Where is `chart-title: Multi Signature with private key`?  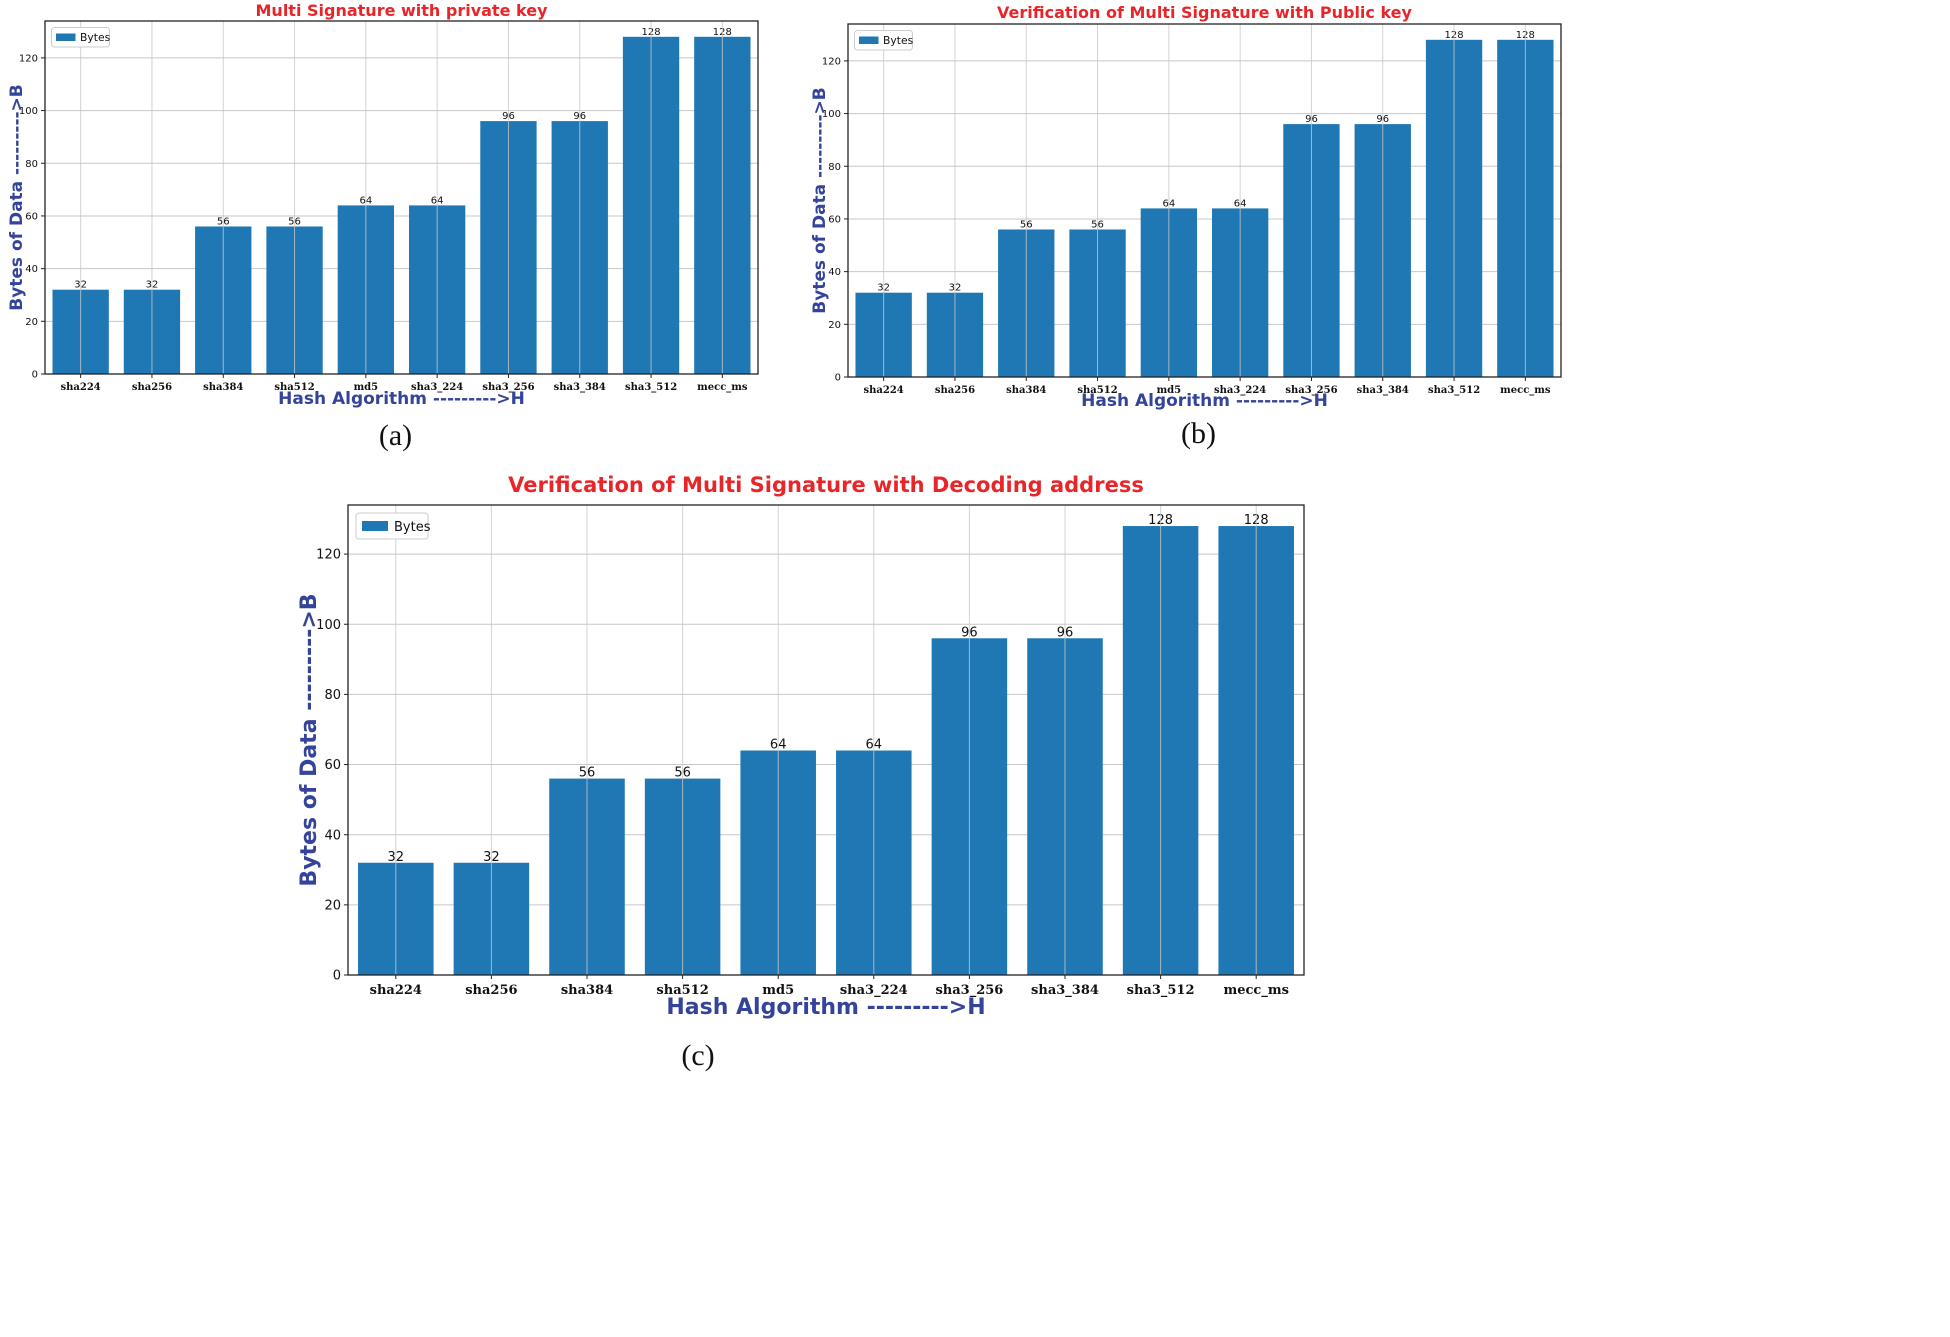 chart-title: Multi Signature with private key is located at coordinates (402, 10).